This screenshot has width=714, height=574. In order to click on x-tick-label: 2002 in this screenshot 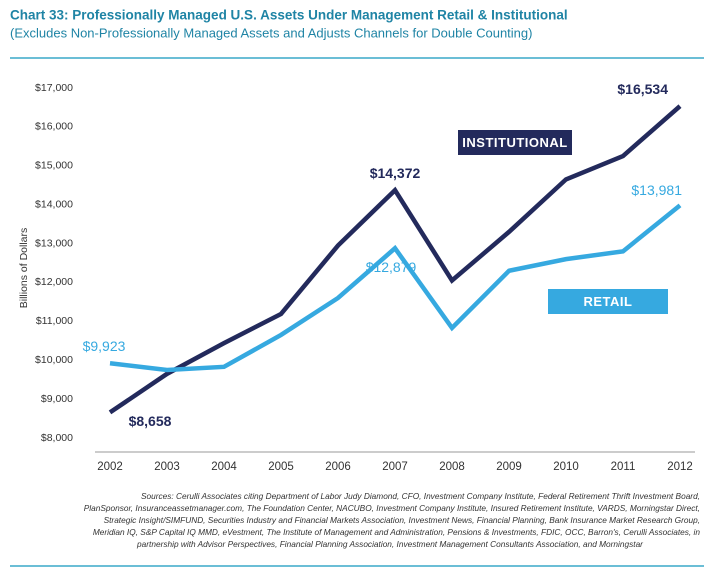, I will do `click(110, 467)`.